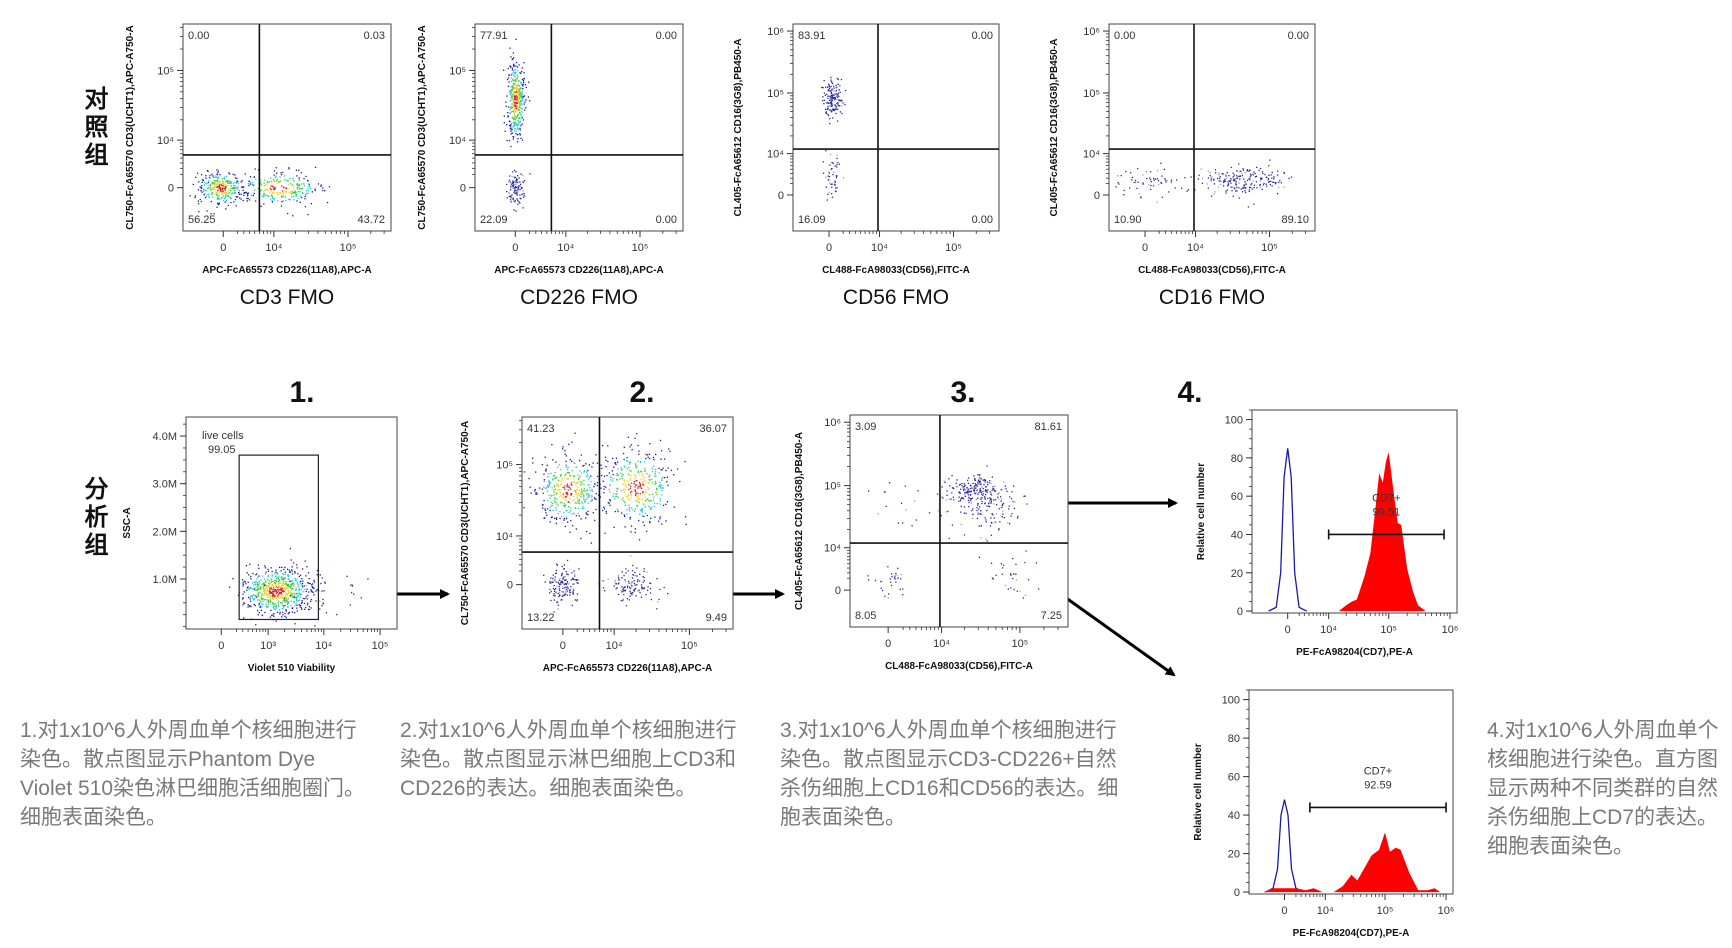 The height and width of the screenshot is (948, 1732). I want to click on live-cells-gate, so click(278, 537).